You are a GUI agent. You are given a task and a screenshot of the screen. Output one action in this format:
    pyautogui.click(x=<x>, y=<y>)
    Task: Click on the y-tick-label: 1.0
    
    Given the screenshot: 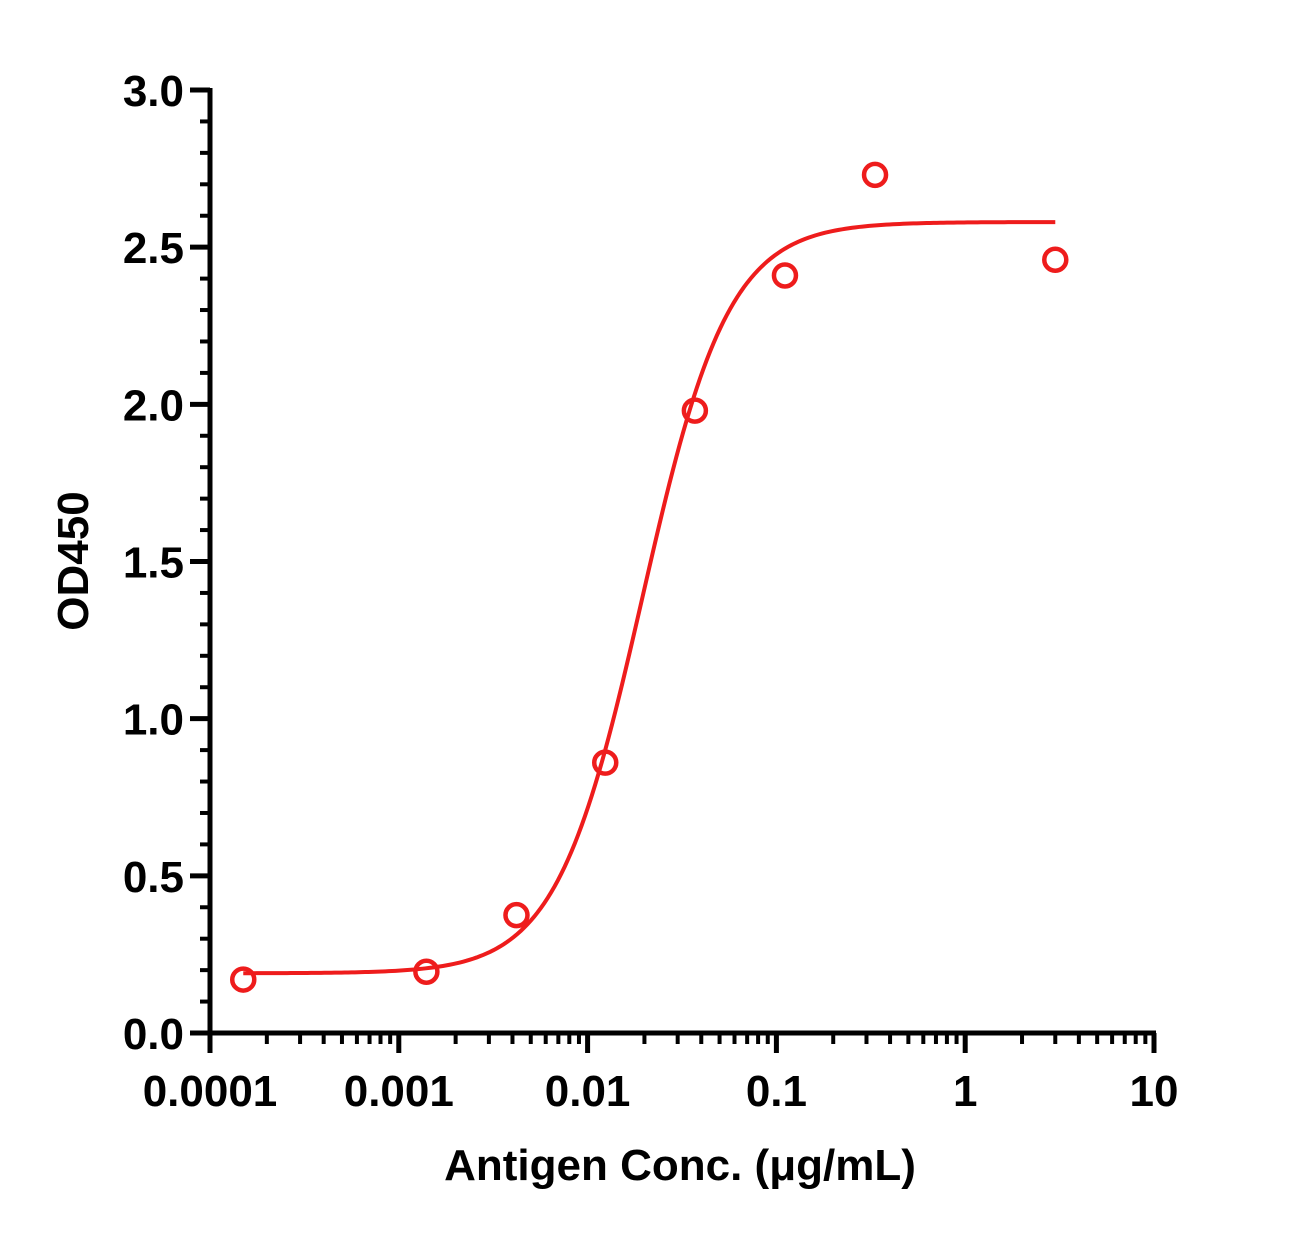 What is the action you would take?
    pyautogui.click(x=153, y=720)
    